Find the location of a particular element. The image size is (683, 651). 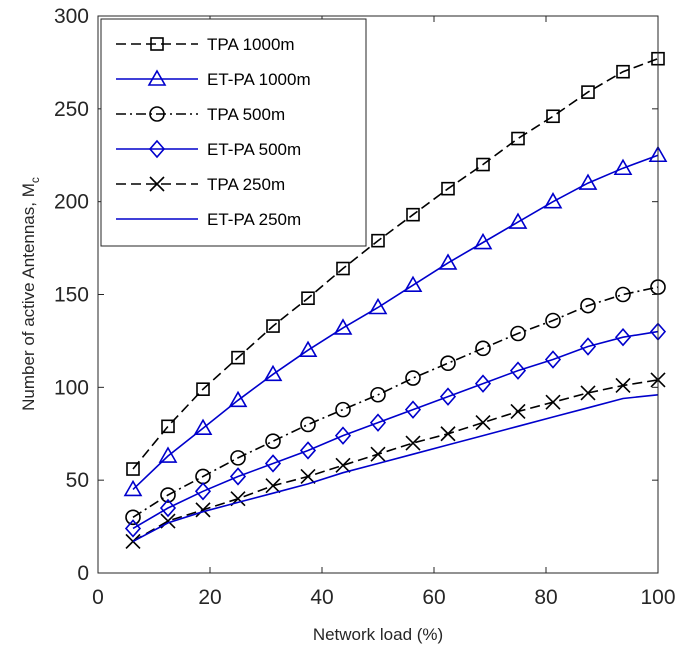

y-axis-label: Number of active Antennas, Mc is located at coordinates (30, 294).